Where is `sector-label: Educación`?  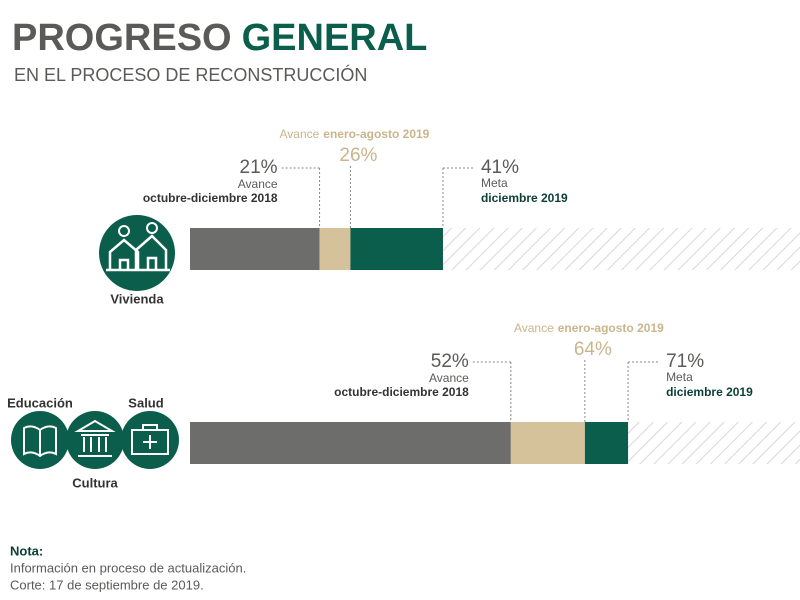
sector-label: Educación is located at coordinates (40, 402).